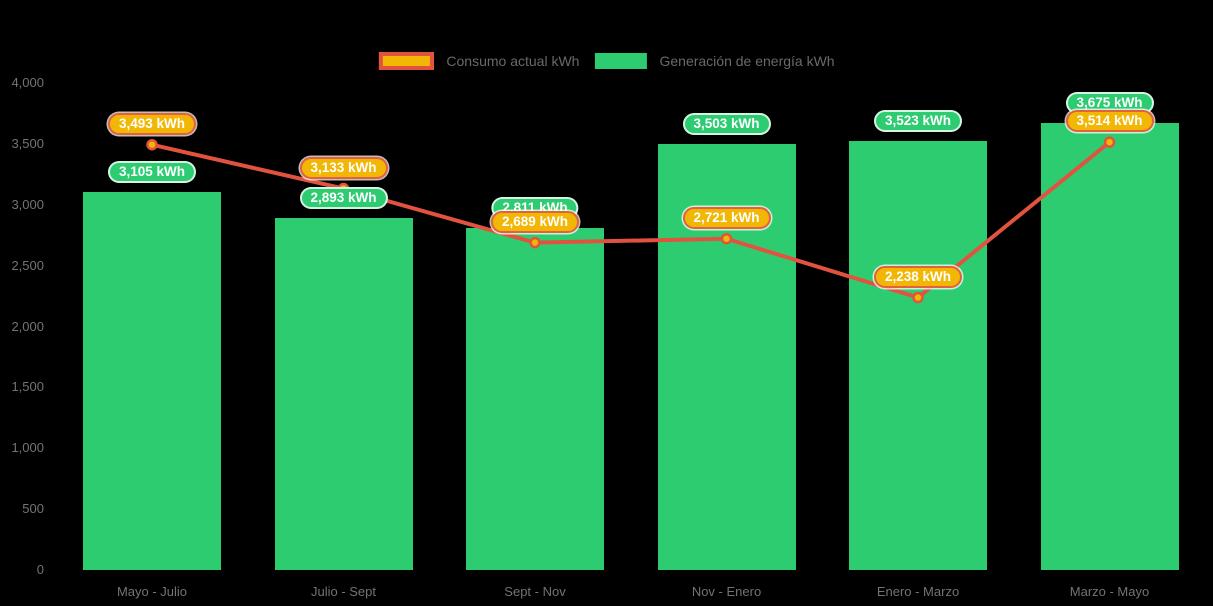 The height and width of the screenshot is (606, 1213). What do you see at coordinates (535, 221) in the screenshot?
I see `consumption-value-label: 2,689 kWh` at bounding box center [535, 221].